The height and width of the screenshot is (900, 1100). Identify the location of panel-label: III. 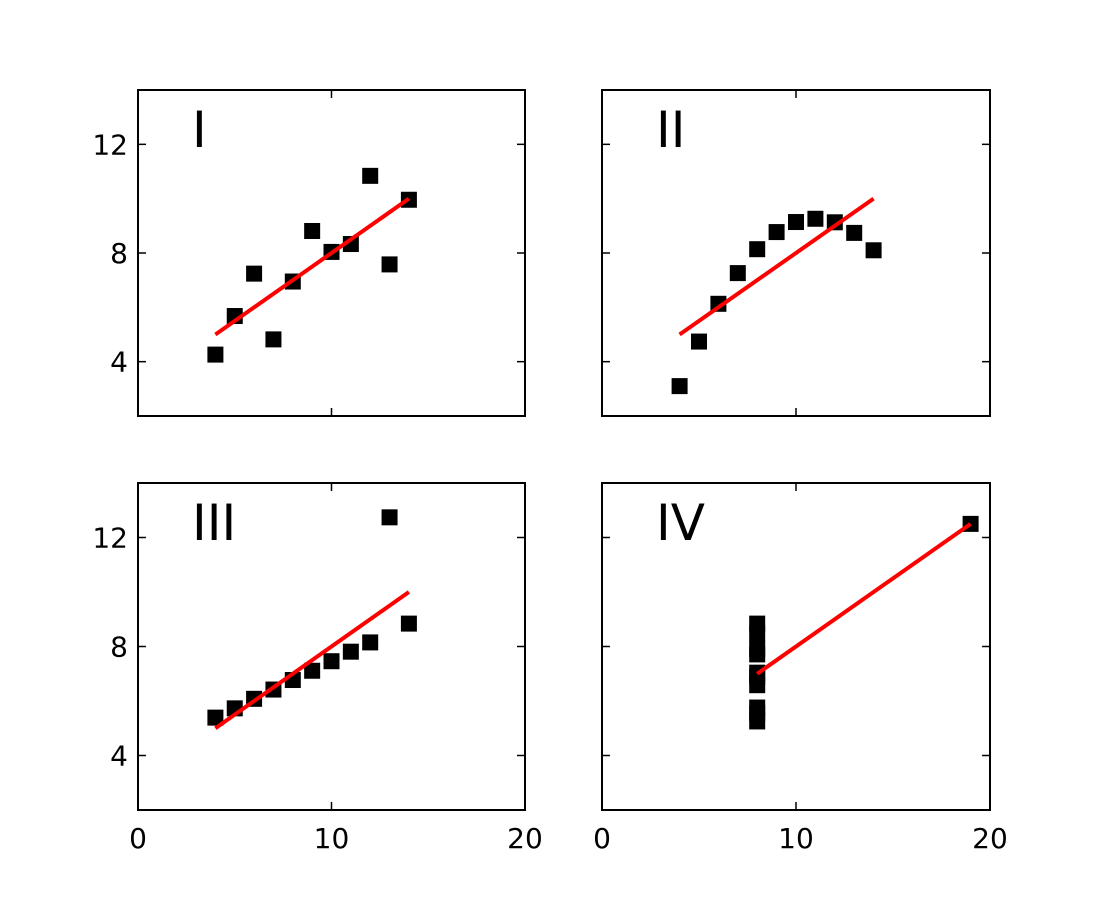
(214, 523).